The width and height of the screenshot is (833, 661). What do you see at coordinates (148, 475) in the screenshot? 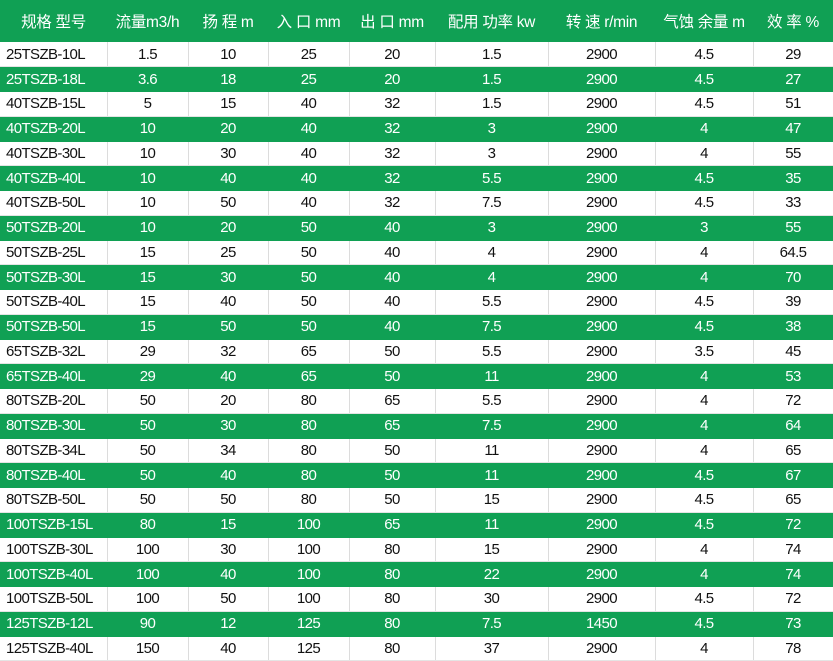
I see `cell-flow: 50` at bounding box center [148, 475].